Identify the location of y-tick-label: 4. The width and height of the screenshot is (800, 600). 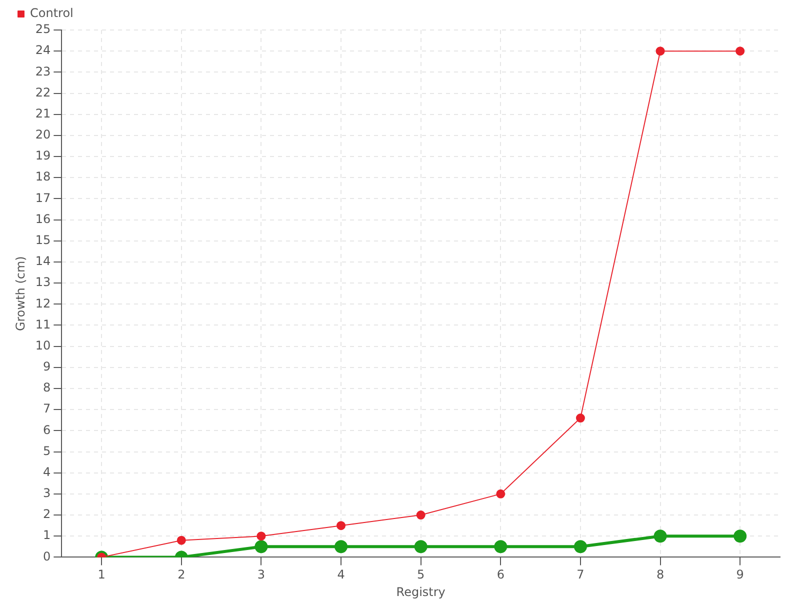
(47, 471).